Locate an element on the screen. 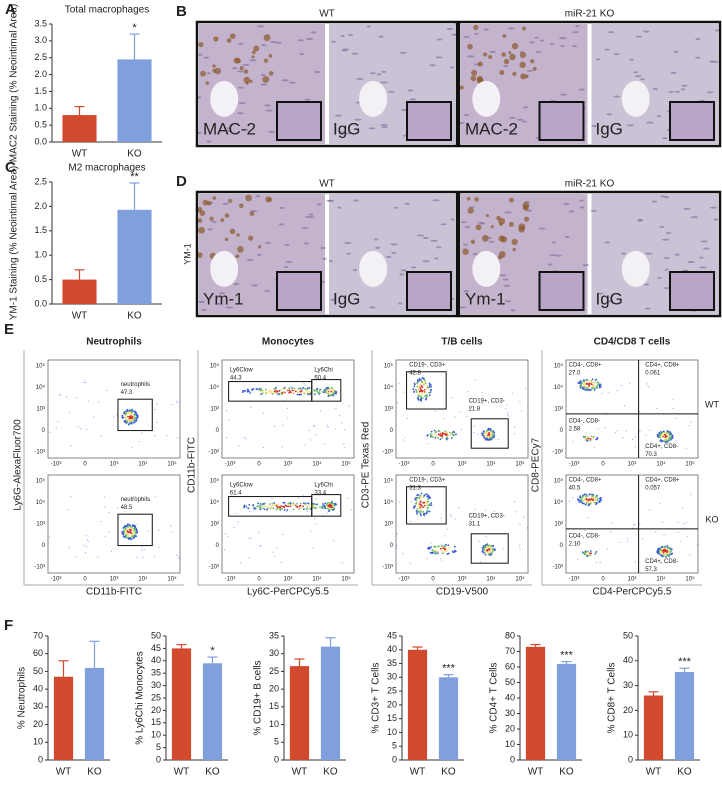 This screenshot has height=787, width=722. y-tick-label: 2.0 is located at coordinates (40, 74).